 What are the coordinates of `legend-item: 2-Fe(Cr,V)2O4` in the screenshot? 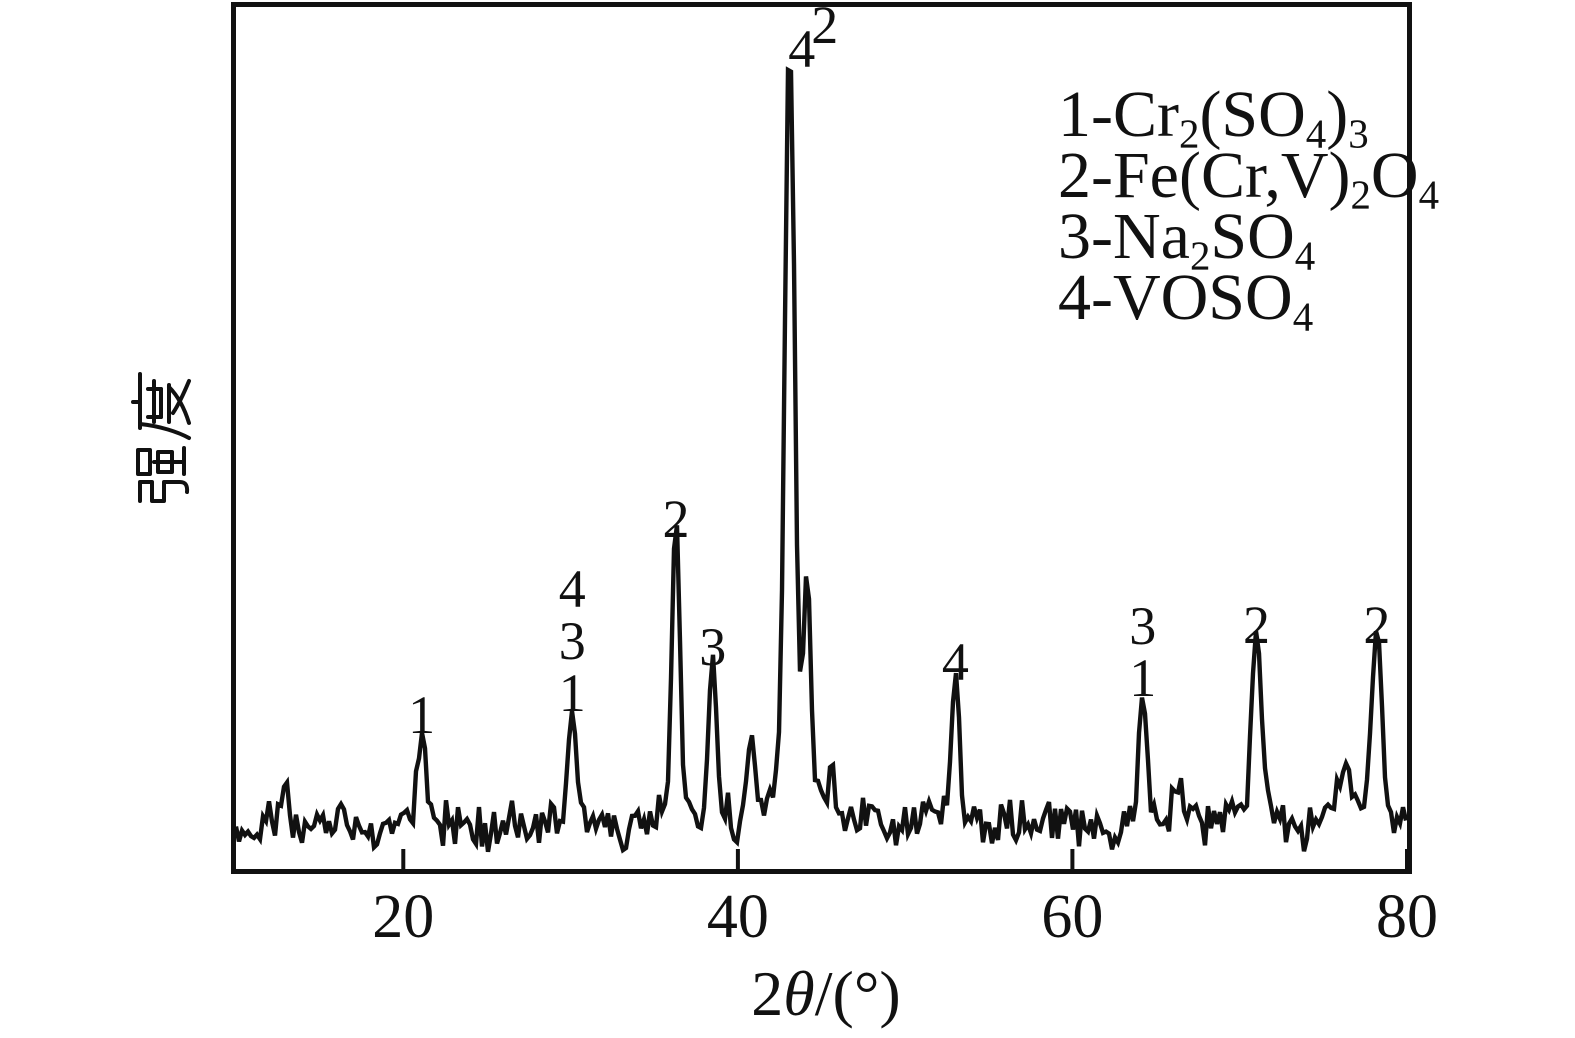 It's located at (1248, 180).